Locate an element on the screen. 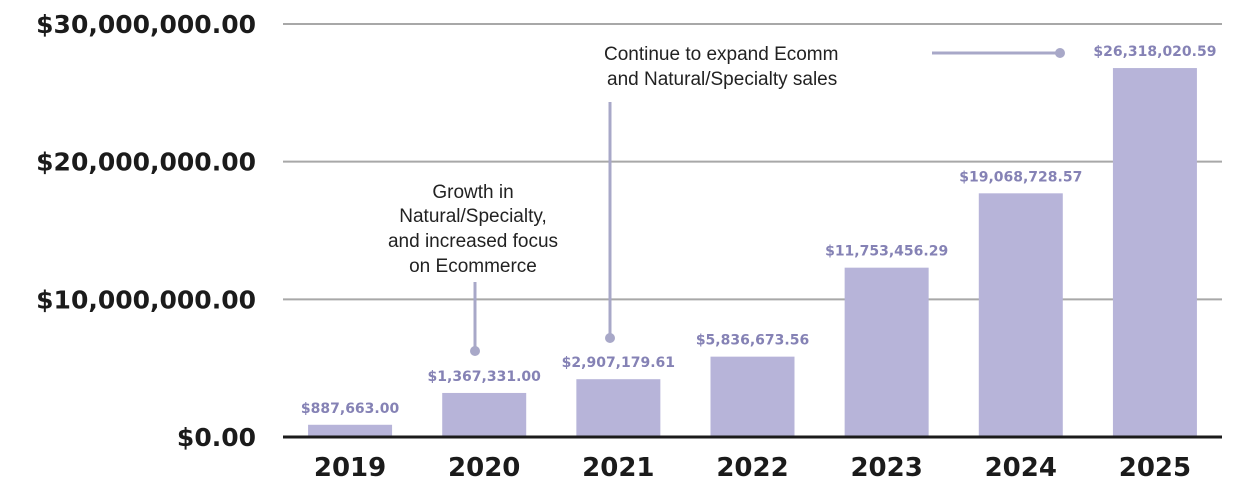 This screenshot has height=481, width=1236. y-tick-label: $10,000,000.00 is located at coordinates (146, 299).